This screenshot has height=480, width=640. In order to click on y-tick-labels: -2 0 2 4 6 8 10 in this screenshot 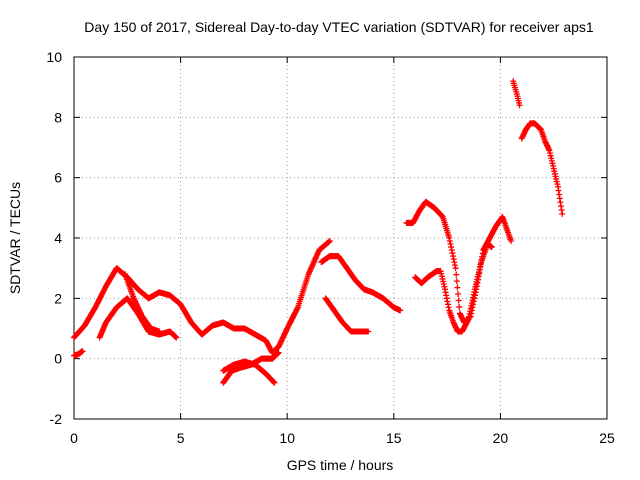, I will do `click(54, 238)`.